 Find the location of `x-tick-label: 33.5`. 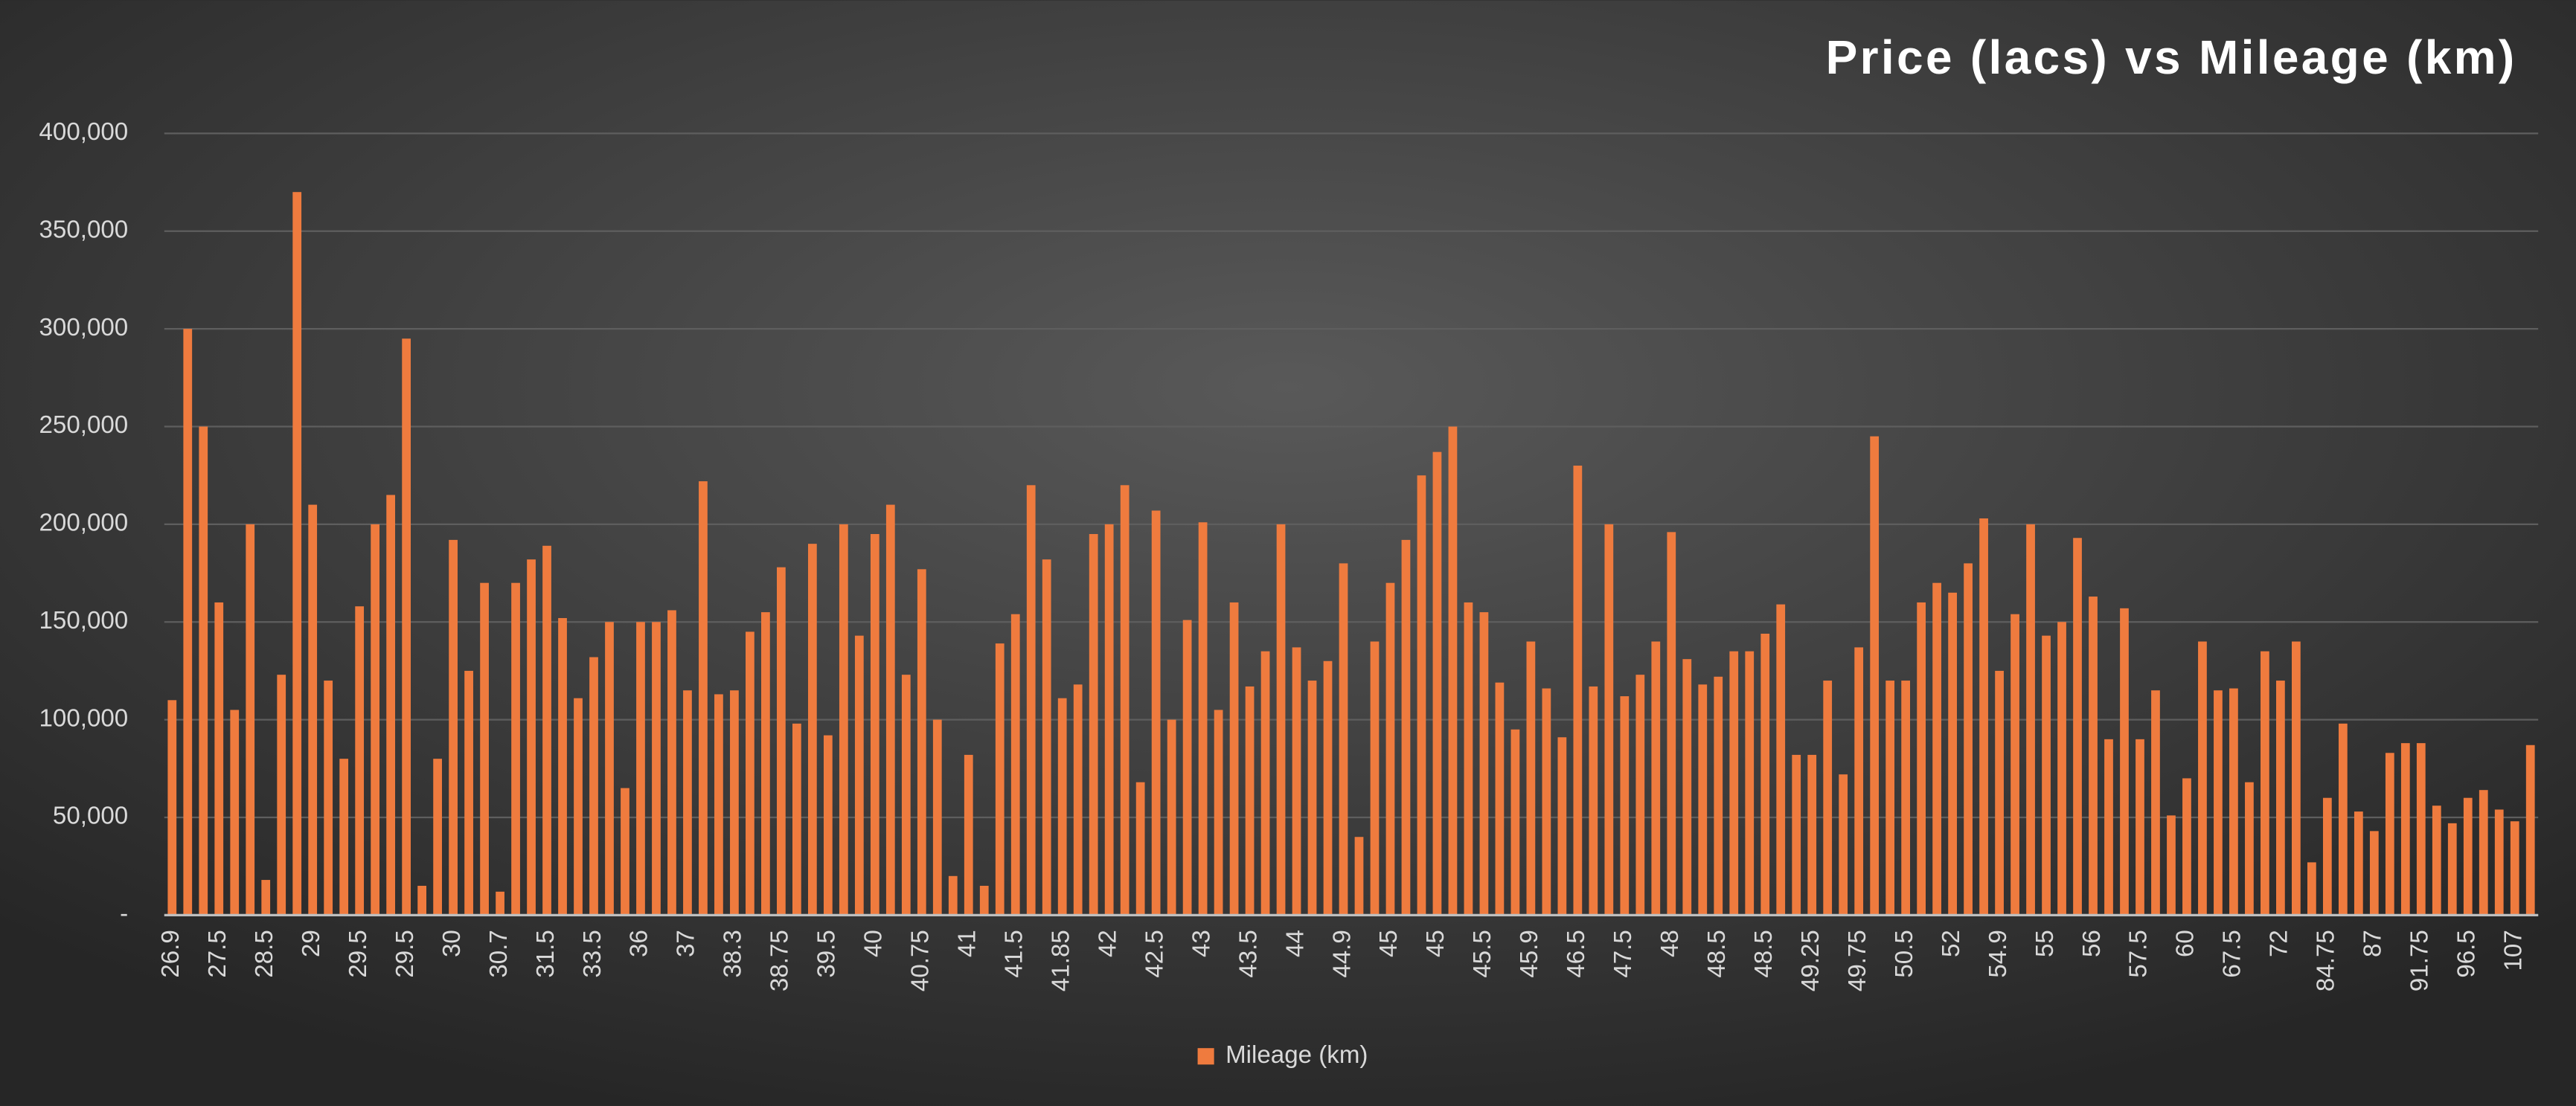

x-tick-label: 33.5 is located at coordinates (592, 954).